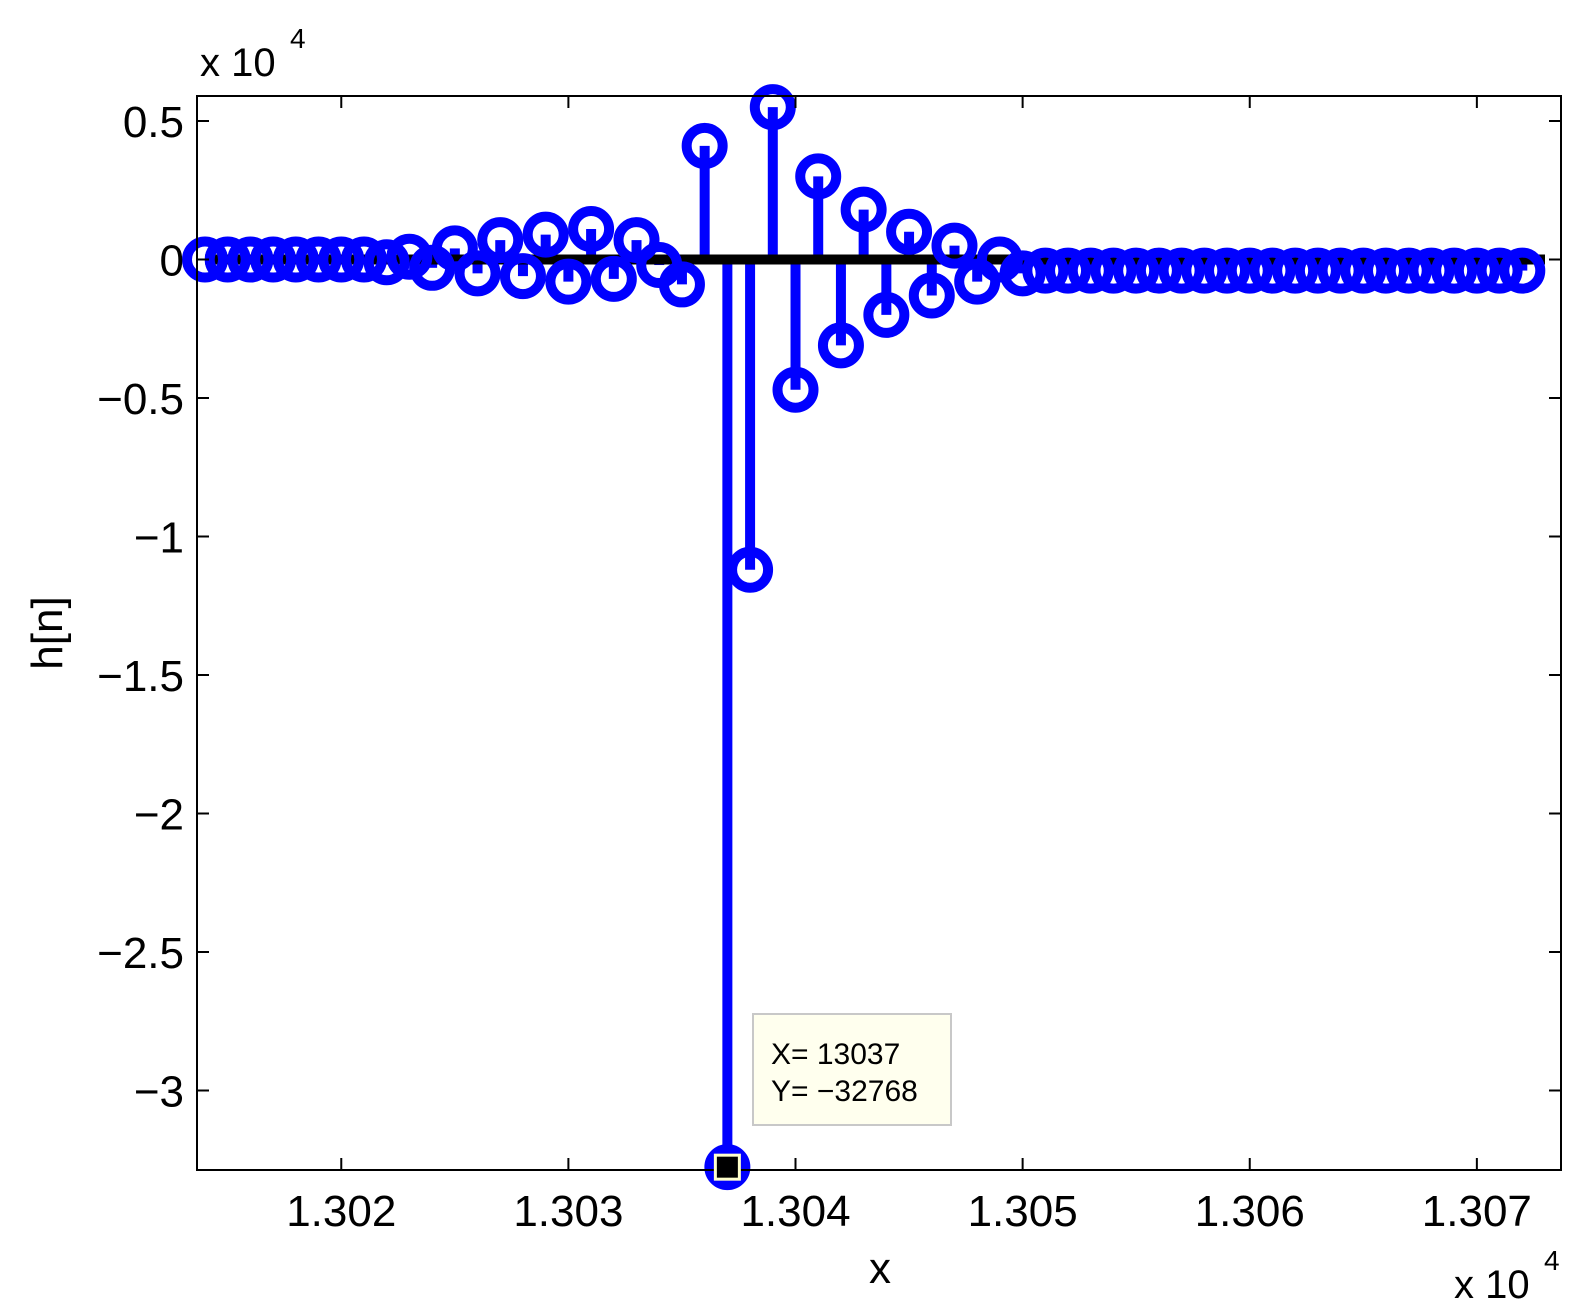  Describe the element at coordinates (1023, 1211) in the screenshot. I see `x-tick-label: 1.305` at that location.